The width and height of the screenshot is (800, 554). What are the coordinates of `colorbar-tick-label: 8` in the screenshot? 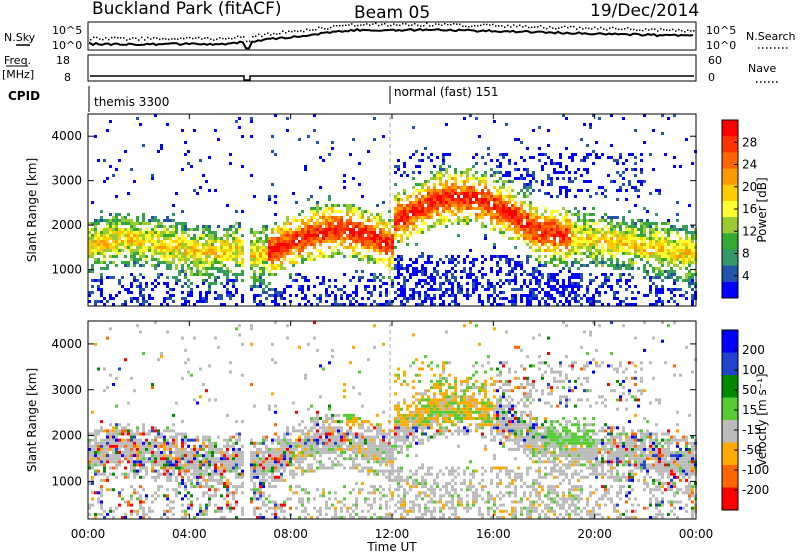 It's located at (746, 254).